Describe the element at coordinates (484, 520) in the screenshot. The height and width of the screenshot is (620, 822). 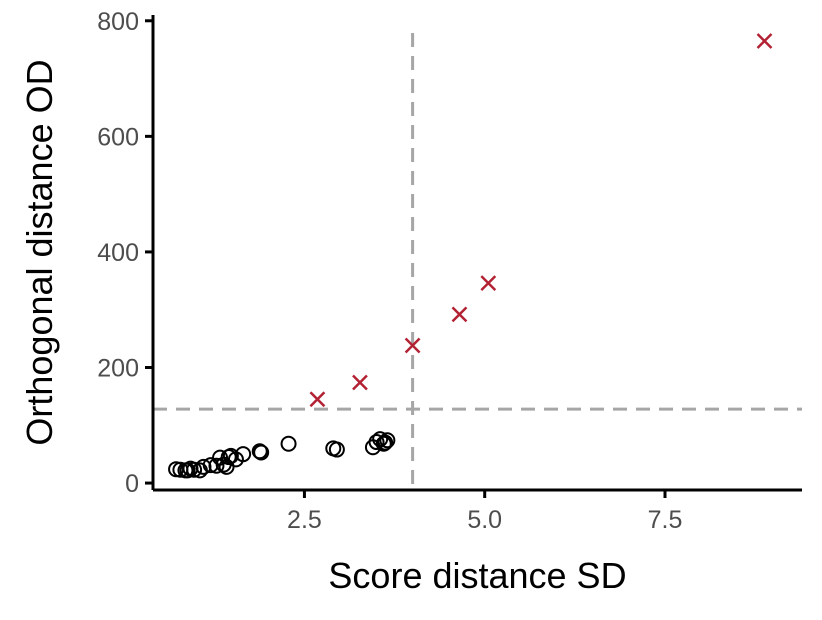
I see `x-tick-label: 5.0` at that location.